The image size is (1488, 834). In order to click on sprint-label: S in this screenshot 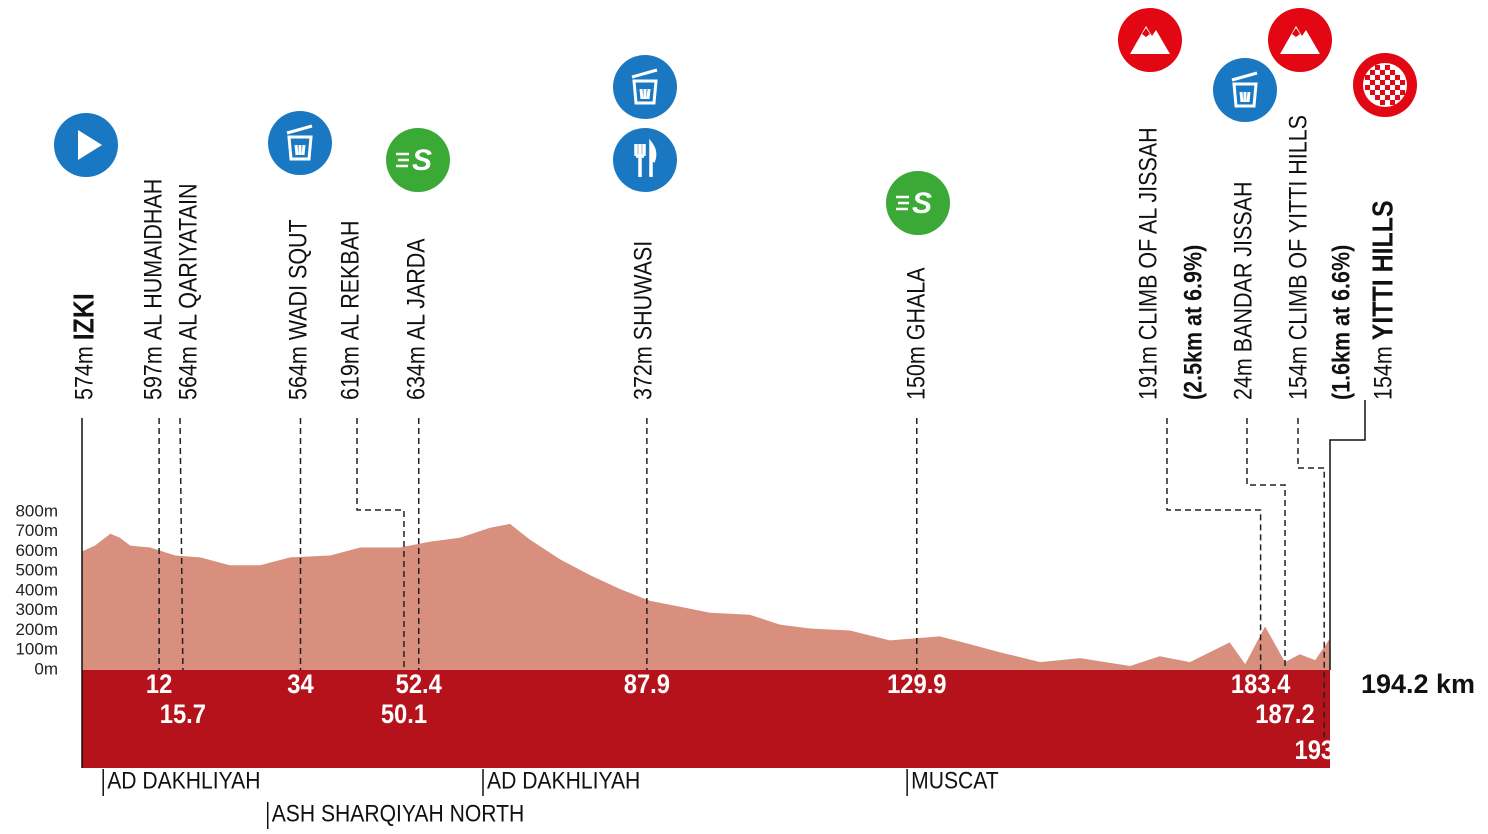, I will do `click(422, 160)`.